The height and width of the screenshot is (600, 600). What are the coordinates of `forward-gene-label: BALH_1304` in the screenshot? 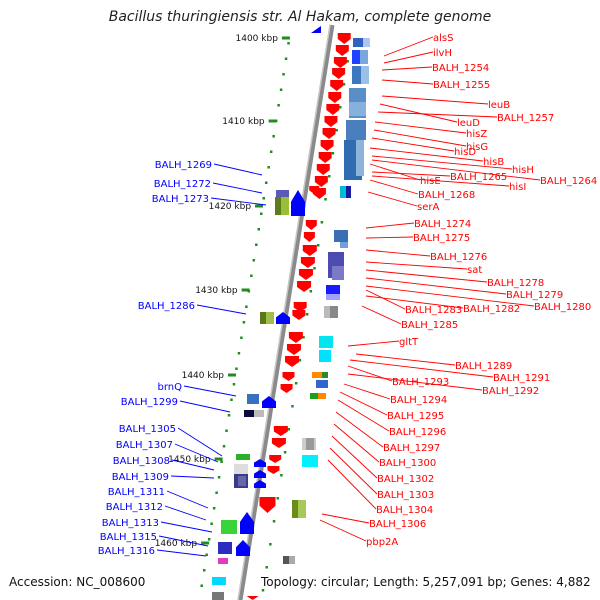 It's located at (404, 510).